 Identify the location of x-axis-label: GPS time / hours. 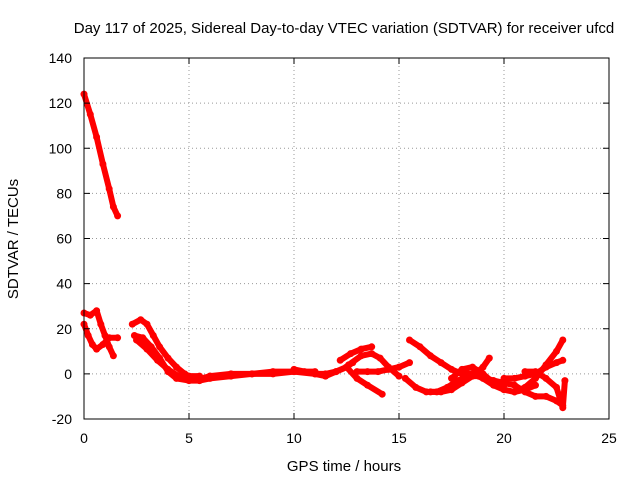
(344, 466).